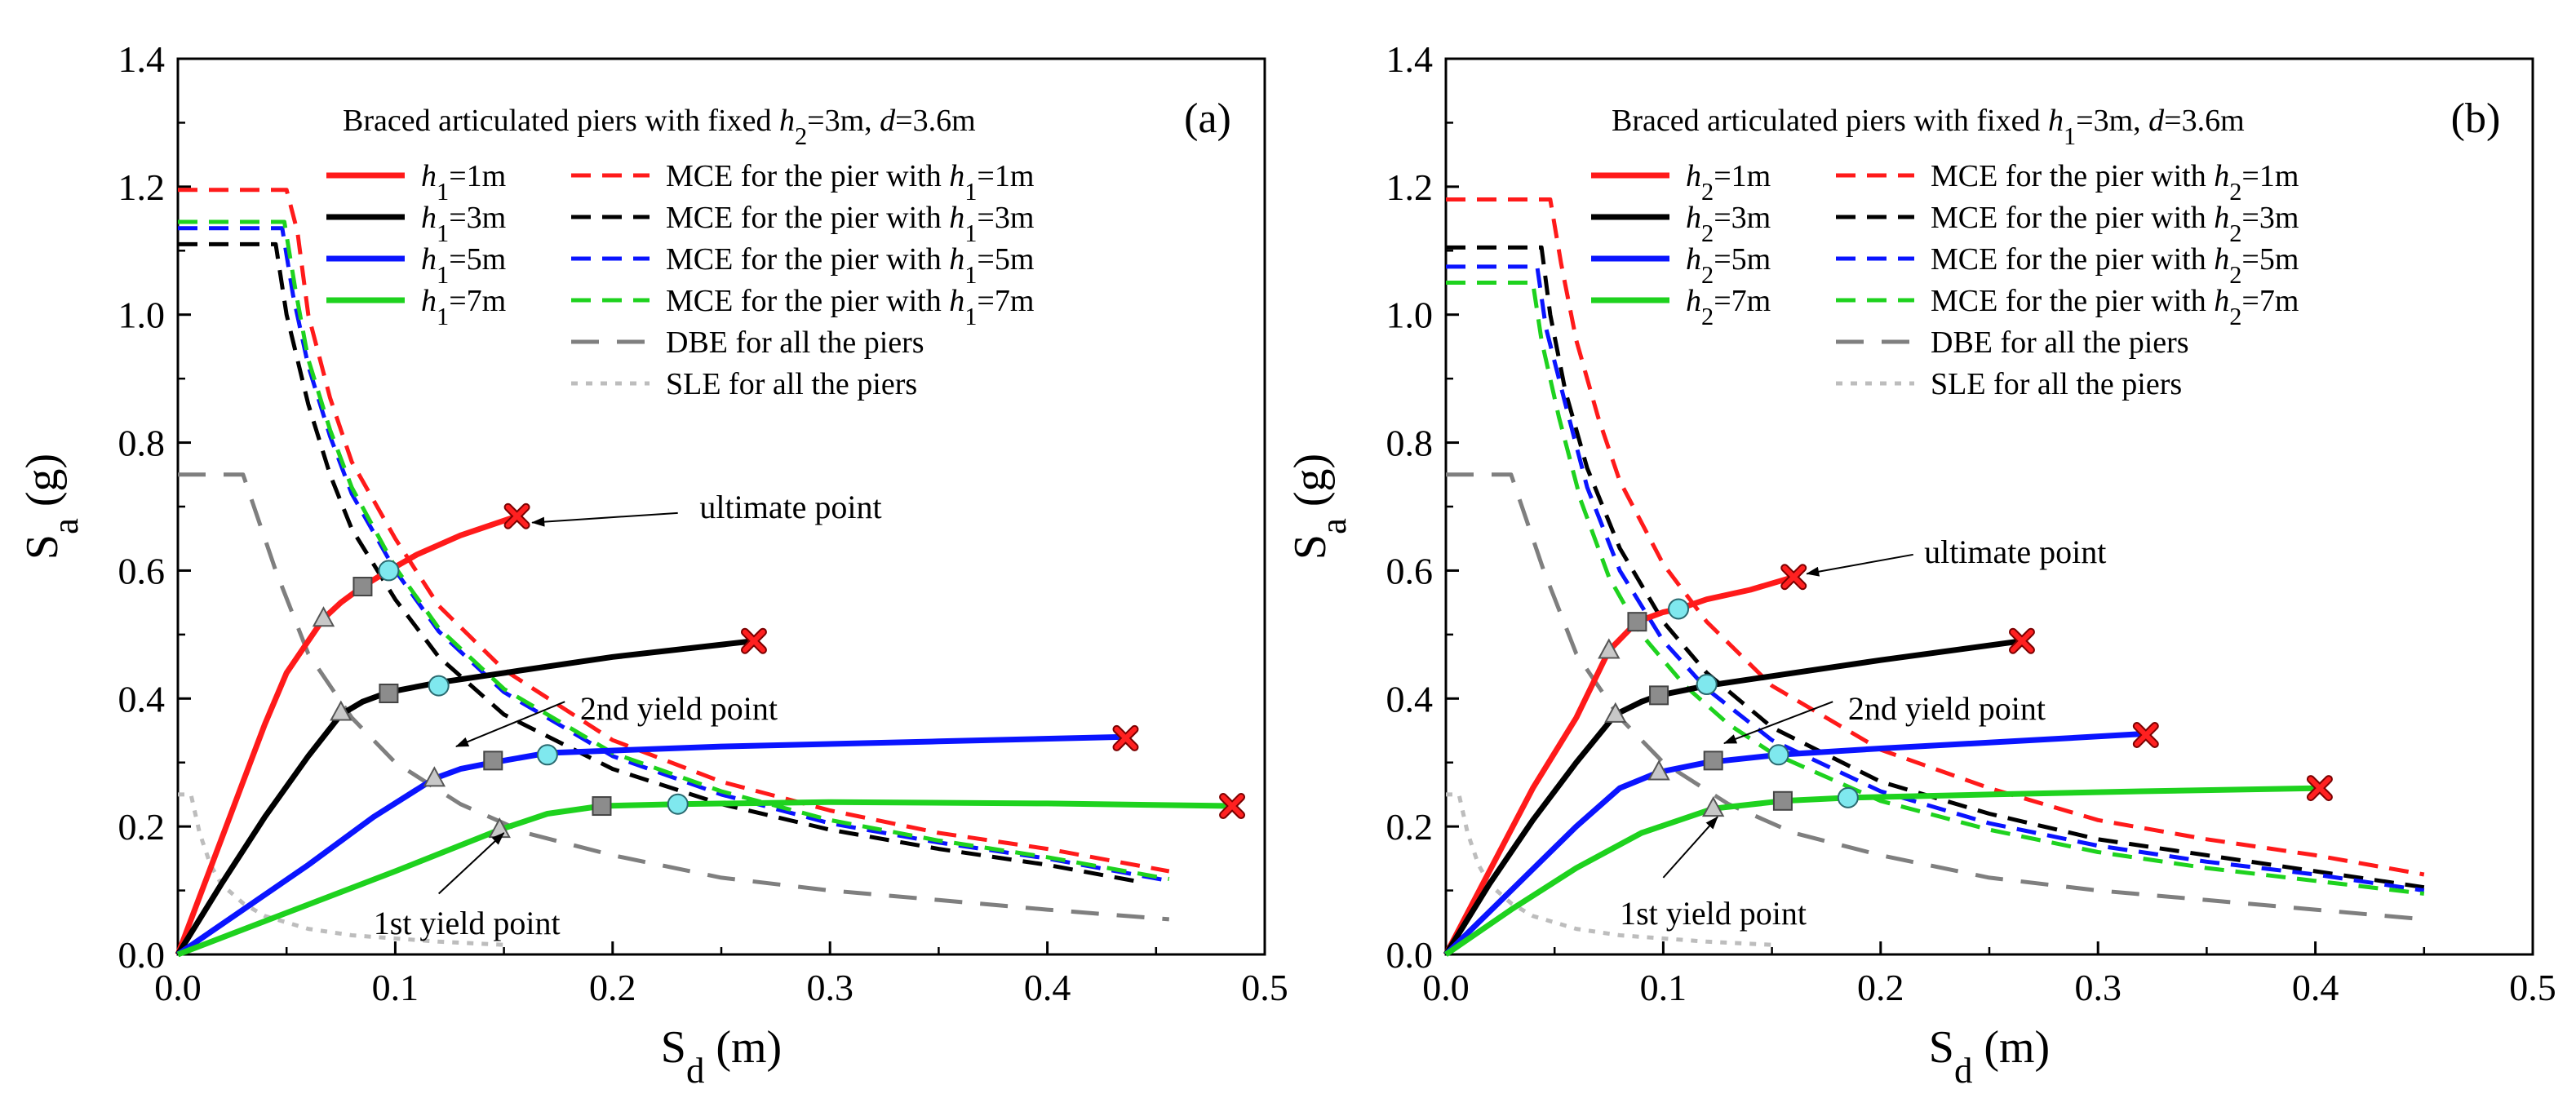 The image size is (2576, 1107). What do you see at coordinates (142, 315) in the screenshot?
I see `y-tick-label: 1.0` at bounding box center [142, 315].